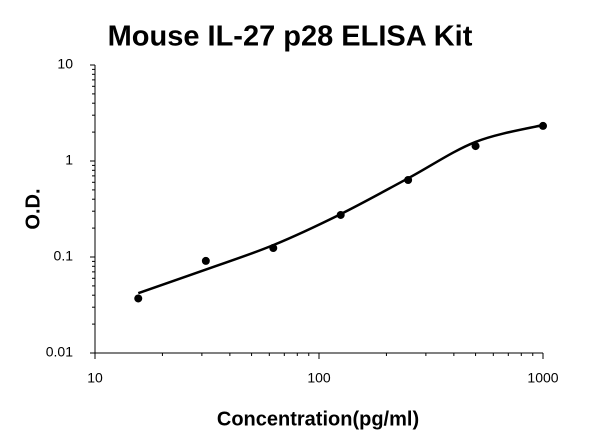  What do you see at coordinates (542, 378) in the screenshot?
I see `x-tick-label: 1000` at bounding box center [542, 378].